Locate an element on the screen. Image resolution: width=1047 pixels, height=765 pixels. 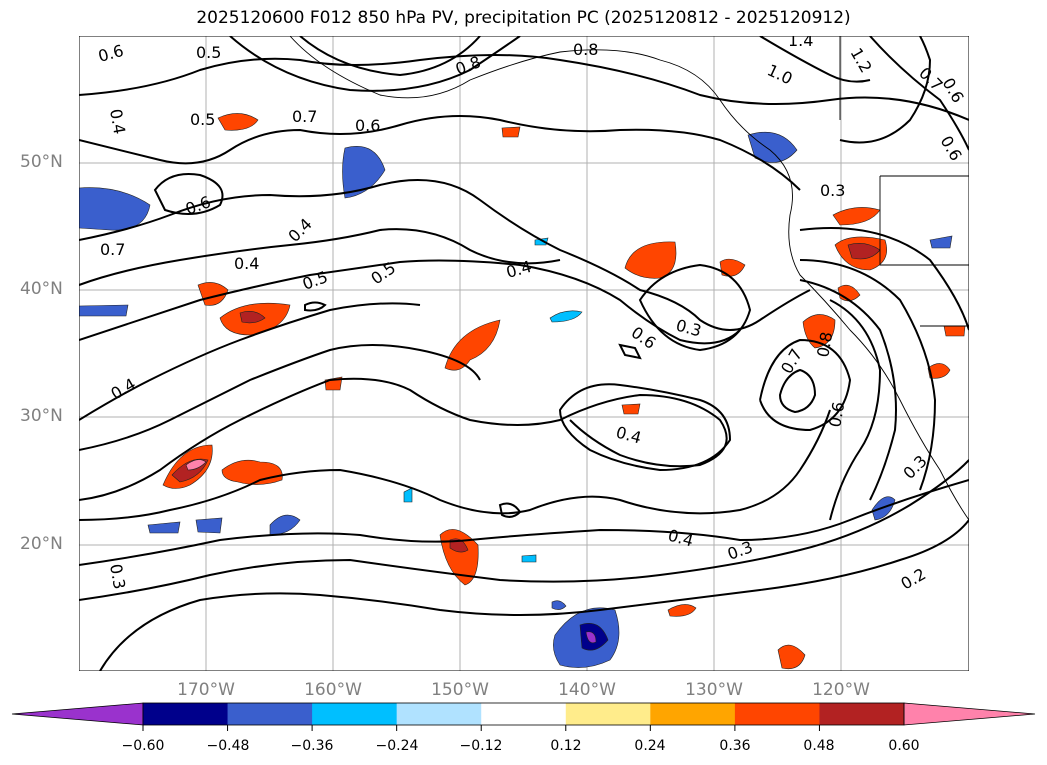
colorbar is located at coordinates (523, 716).